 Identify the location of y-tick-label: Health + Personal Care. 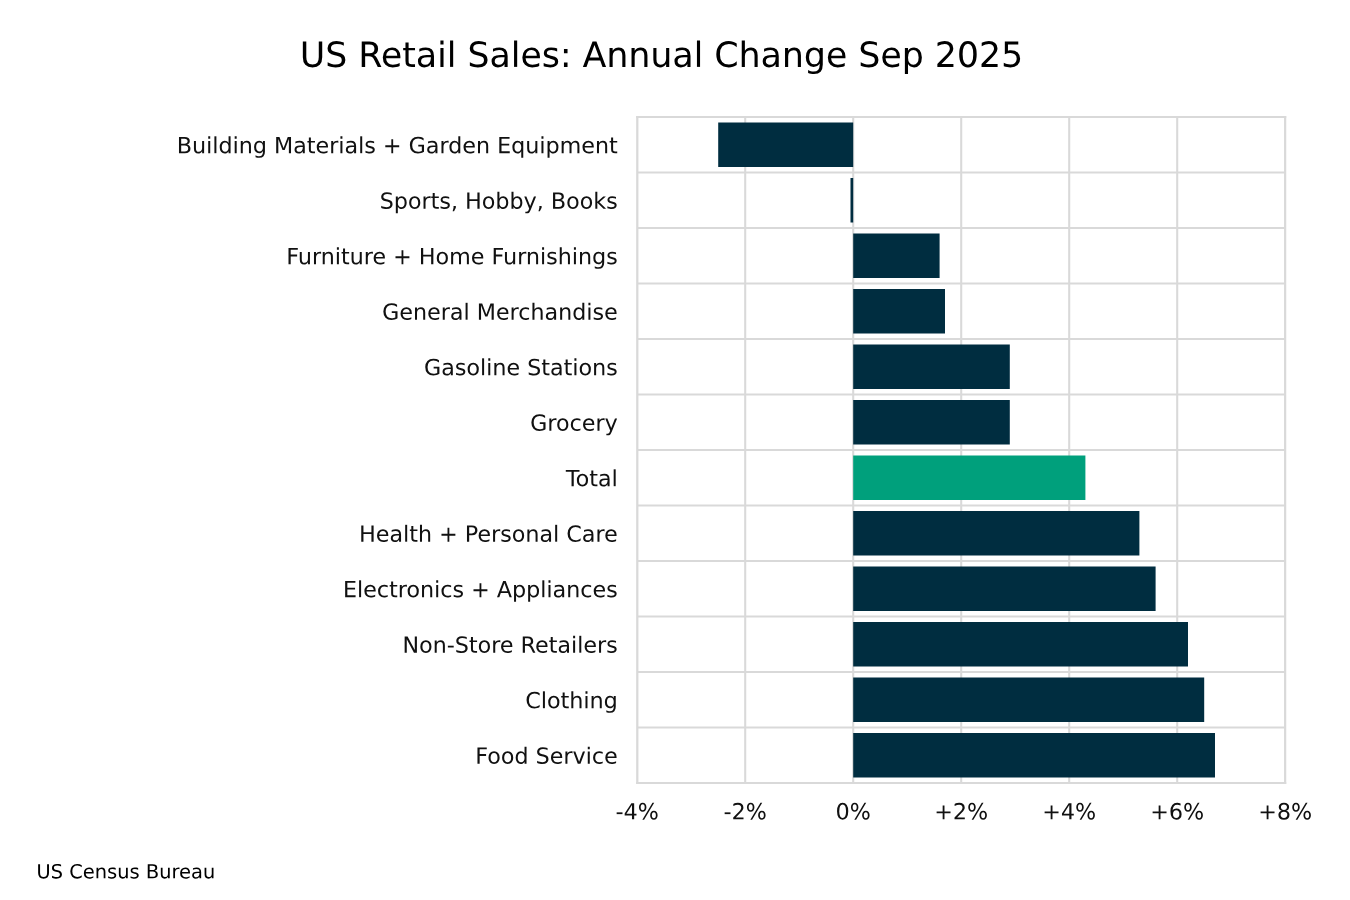
(489, 533).